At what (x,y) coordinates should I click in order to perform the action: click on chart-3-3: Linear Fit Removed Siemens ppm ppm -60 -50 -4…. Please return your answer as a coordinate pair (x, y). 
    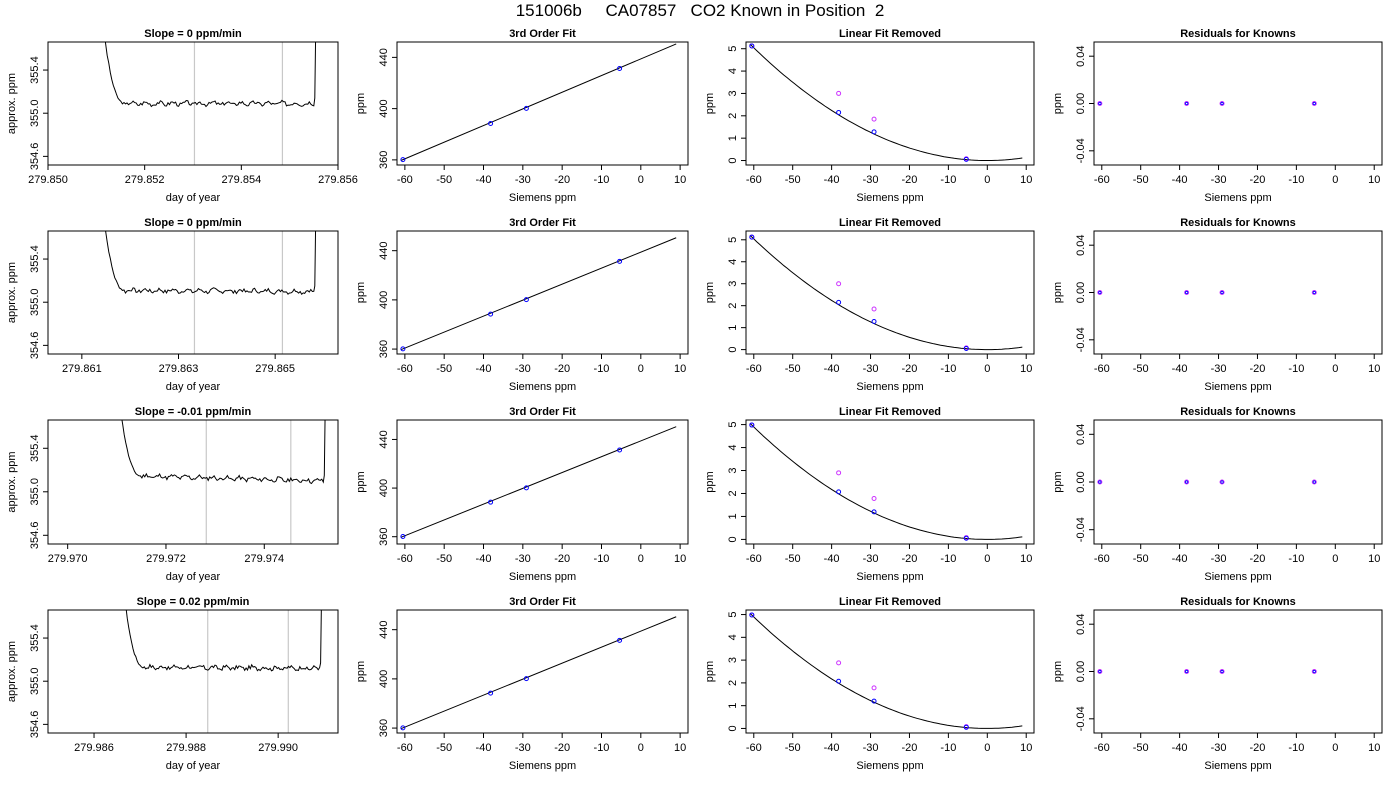
    Looking at the image, I should click on (869, 494).